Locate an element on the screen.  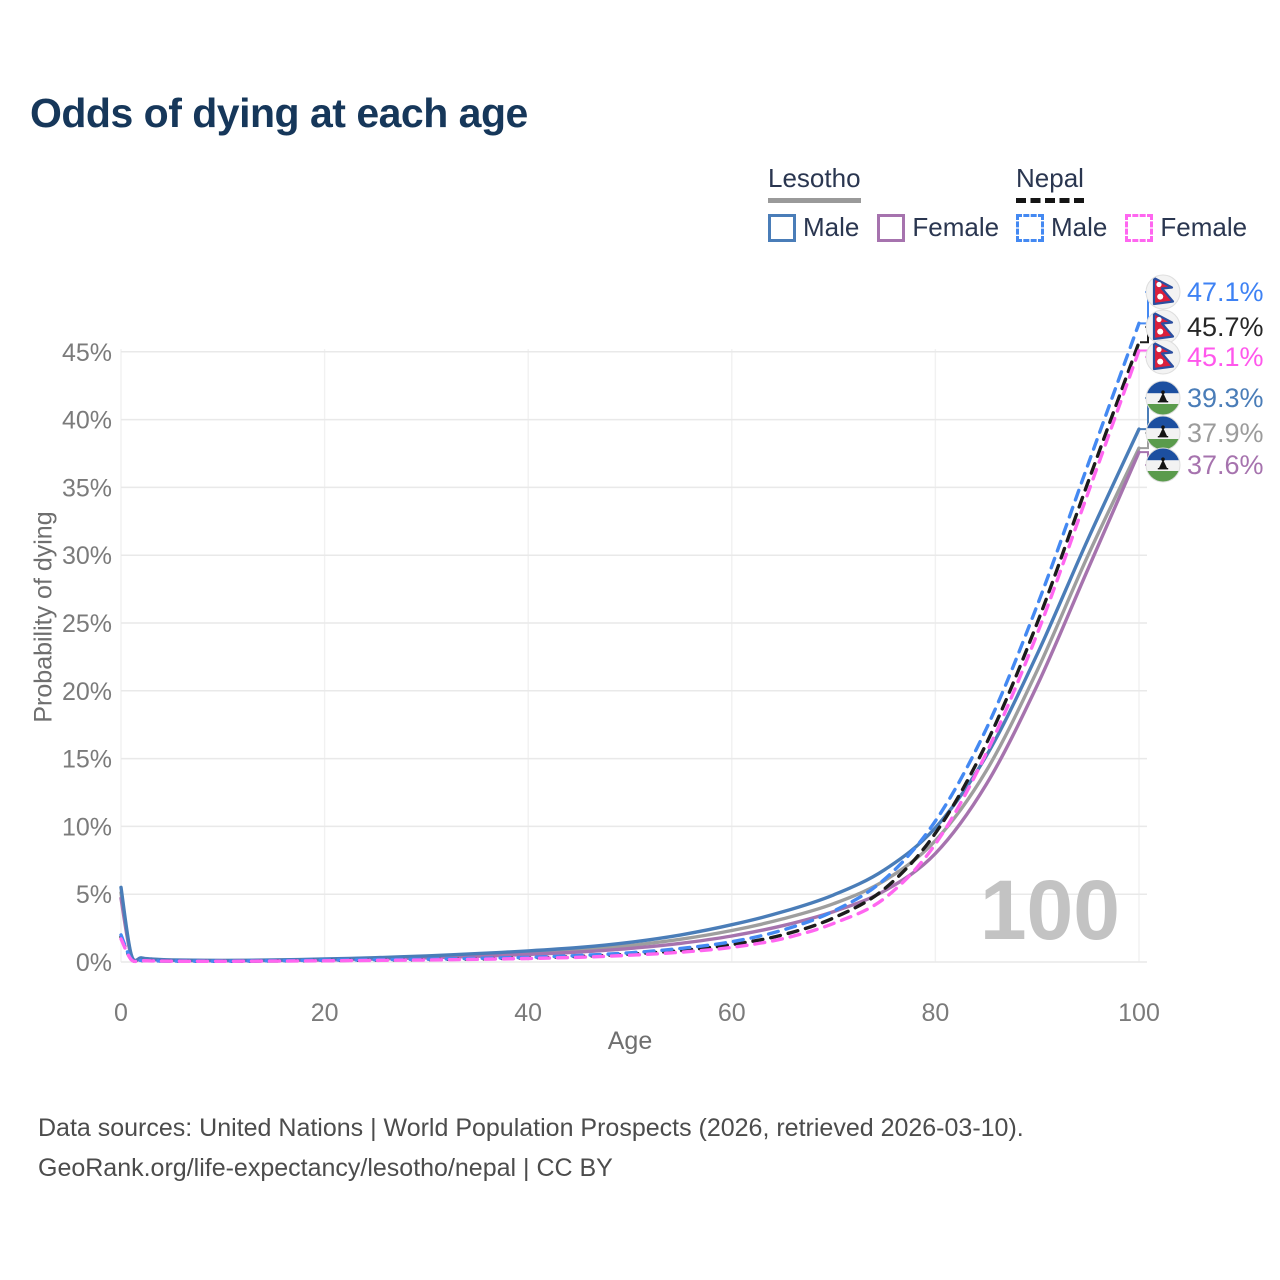
age-watermark: 100 is located at coordinates (1049, 910).